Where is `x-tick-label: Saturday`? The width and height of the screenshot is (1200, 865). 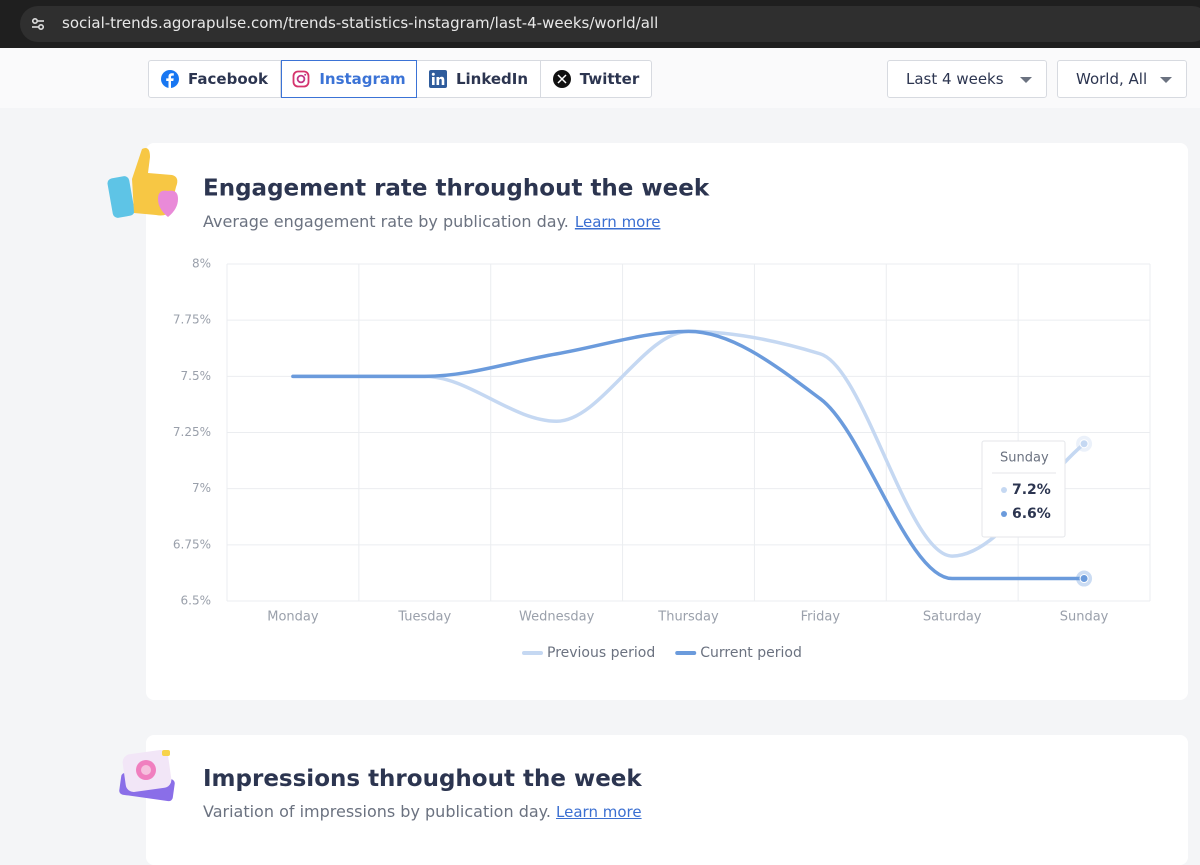
x-tick-label: Saturday is located at coordinates (952, 617).